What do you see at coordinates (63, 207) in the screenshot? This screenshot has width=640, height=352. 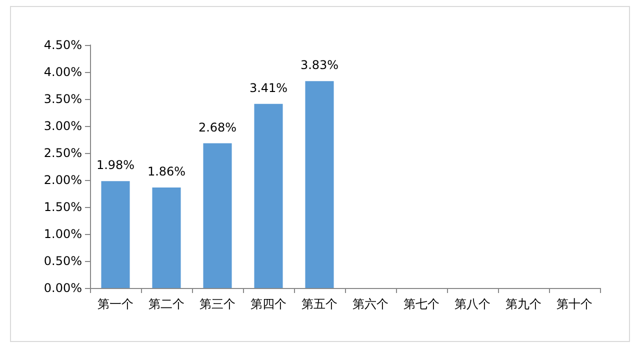 I see `y-tick-label: 1.50%` at bounding box center [63, 207].